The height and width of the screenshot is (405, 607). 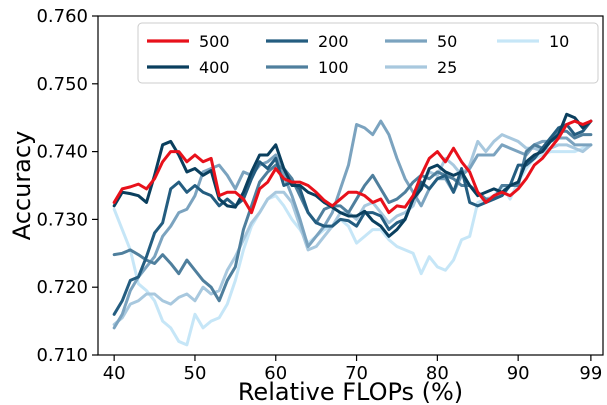 What do you see at coordinates (559, 41) in the screenshot?
I see `legend-label-10: 10` at bounding box center [559, 41].